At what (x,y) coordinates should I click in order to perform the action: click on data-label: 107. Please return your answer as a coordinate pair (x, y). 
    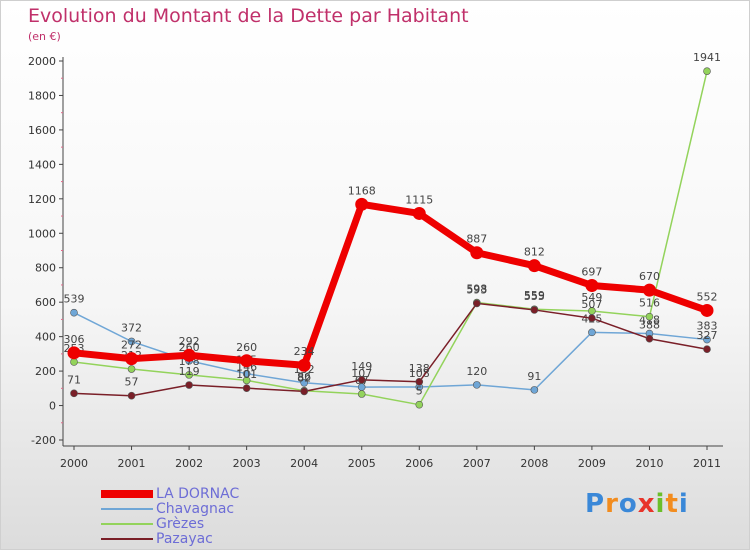
    Looking at the image, I should click on (361, 373).